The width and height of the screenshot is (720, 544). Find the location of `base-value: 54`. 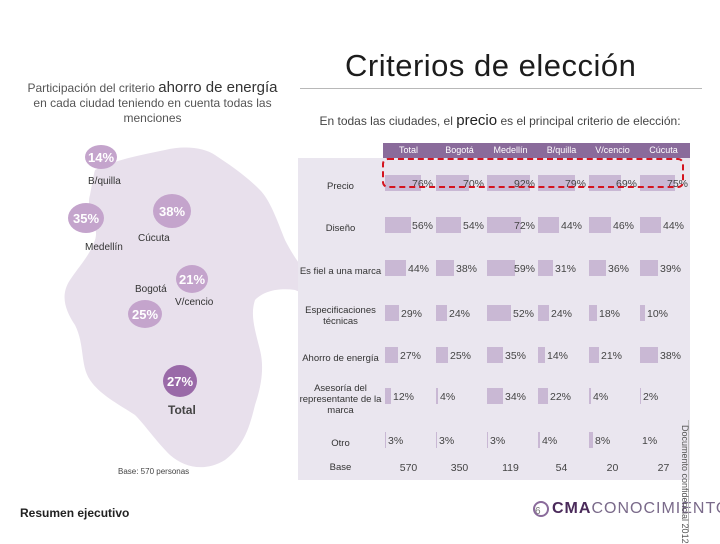

base-value: 54 is located at coordinates (561, 468).